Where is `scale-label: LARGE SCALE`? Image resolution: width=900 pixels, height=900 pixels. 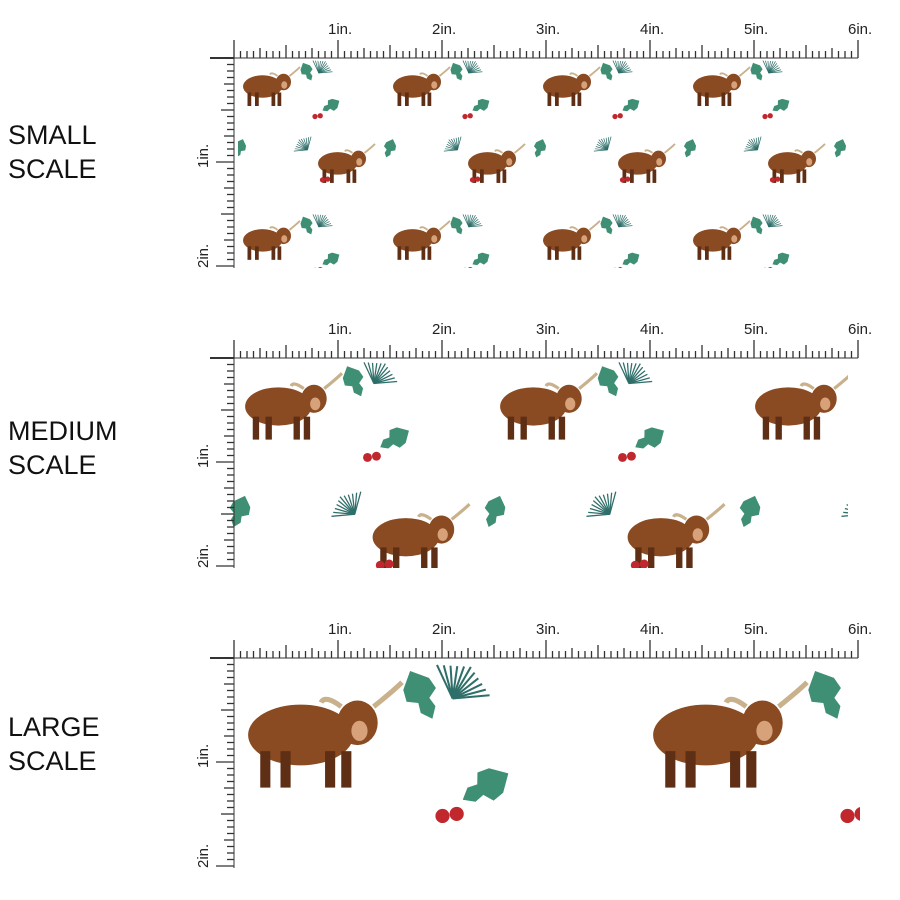
scale-label: LARGE SCALE is located at coordinates (54, 744).